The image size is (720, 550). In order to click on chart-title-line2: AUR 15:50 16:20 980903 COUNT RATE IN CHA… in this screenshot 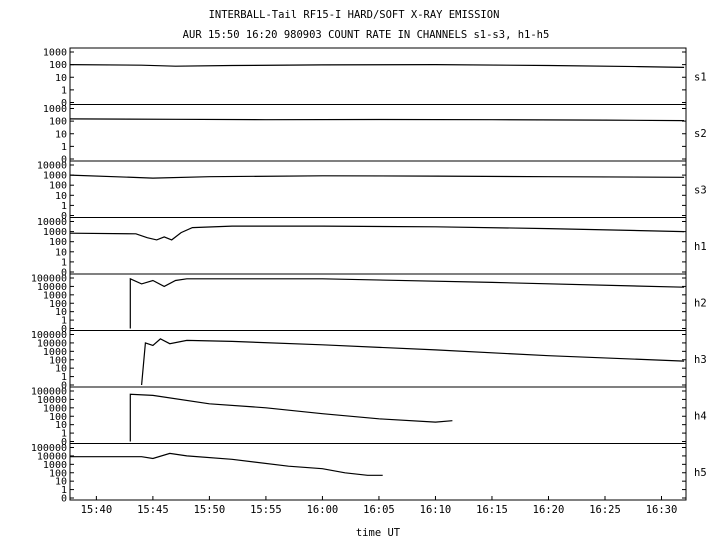, I will do `click(366, 35)`.